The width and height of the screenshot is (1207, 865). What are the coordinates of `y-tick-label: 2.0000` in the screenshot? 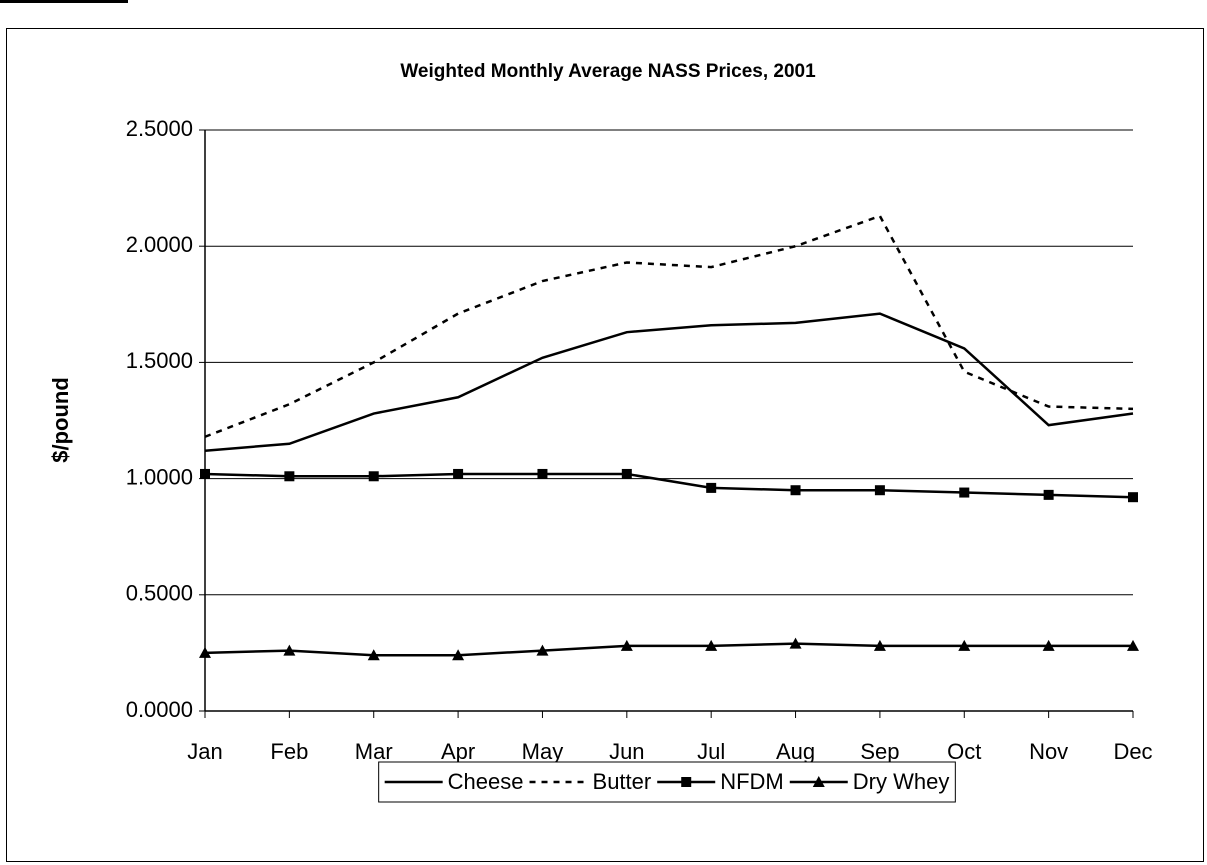 It's located at (159, 244).